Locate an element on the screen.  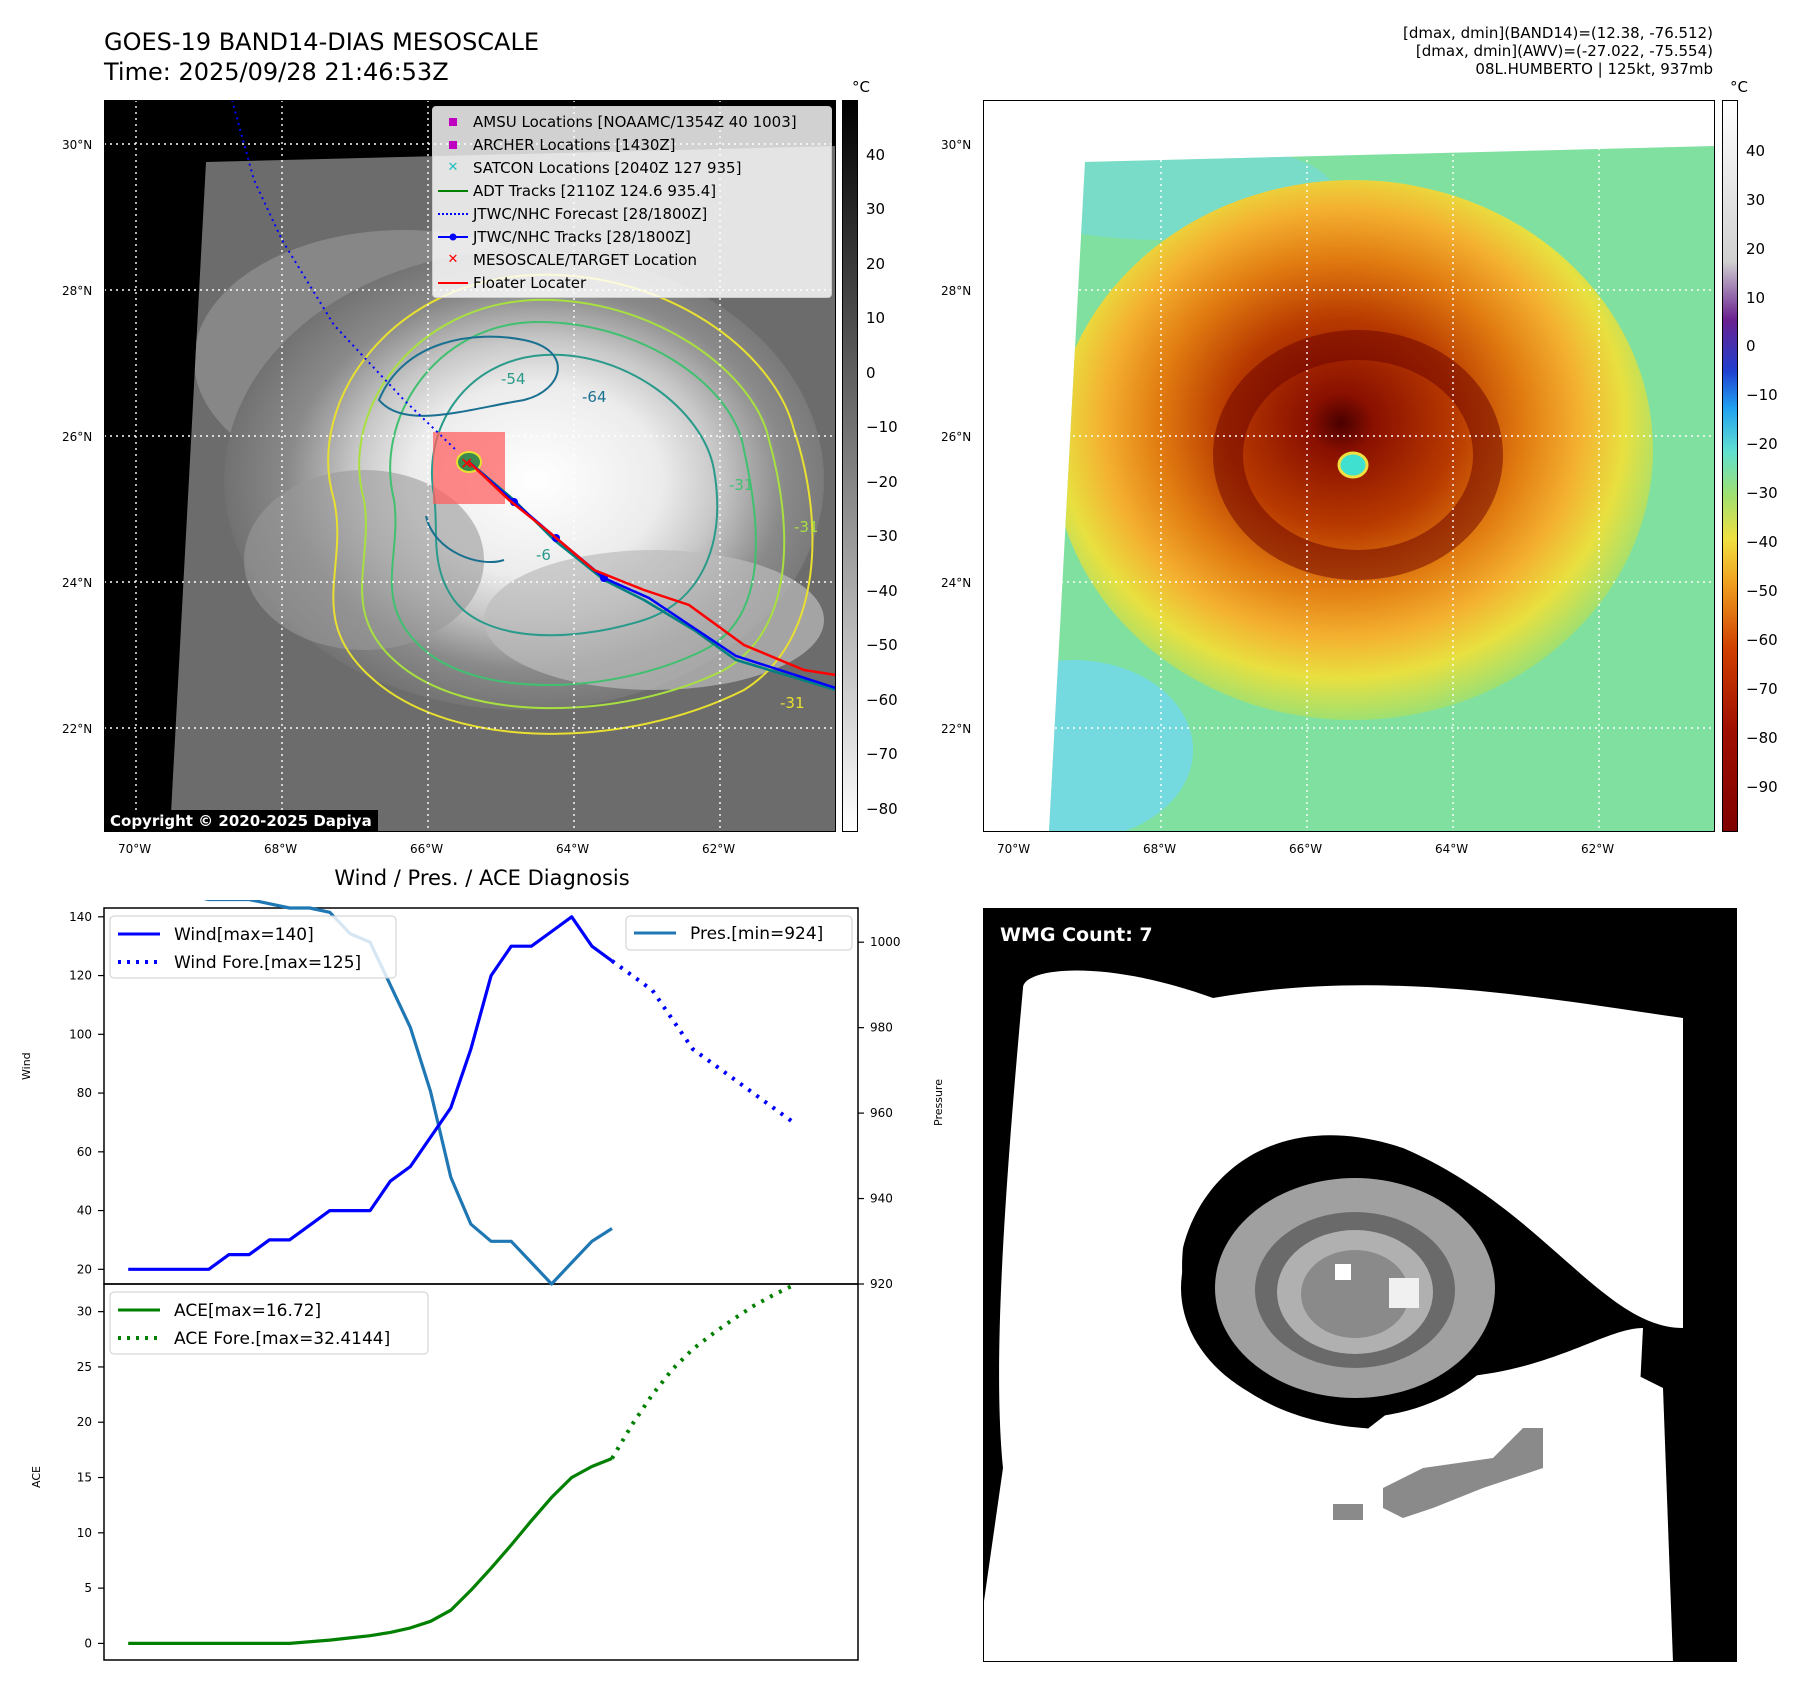
ace-y-tick-label: 0 is located at coordinates (88, 1643).